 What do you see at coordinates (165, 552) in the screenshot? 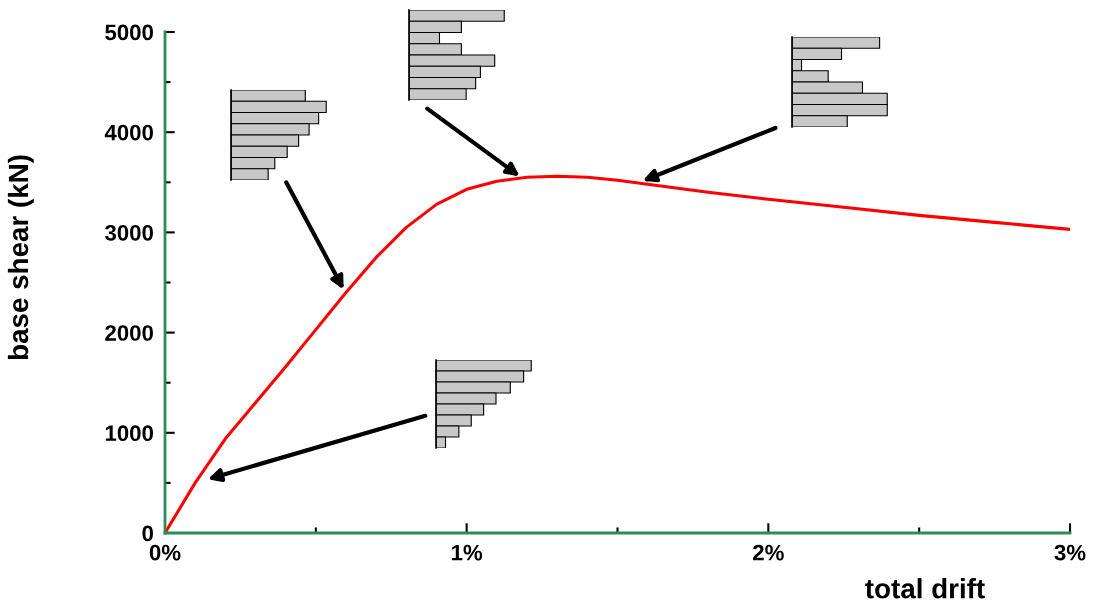
I see `x-tick-label: 0%` at bounding box center [165, 552].